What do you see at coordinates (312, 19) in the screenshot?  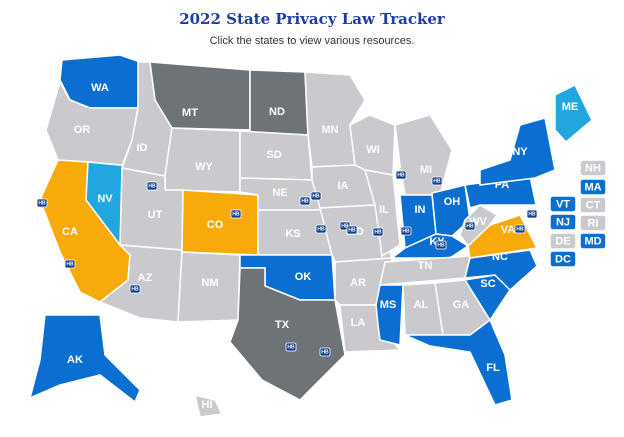 I see `title: 2022 State Privacy Law Tracker` at bounding box center [312, 19].